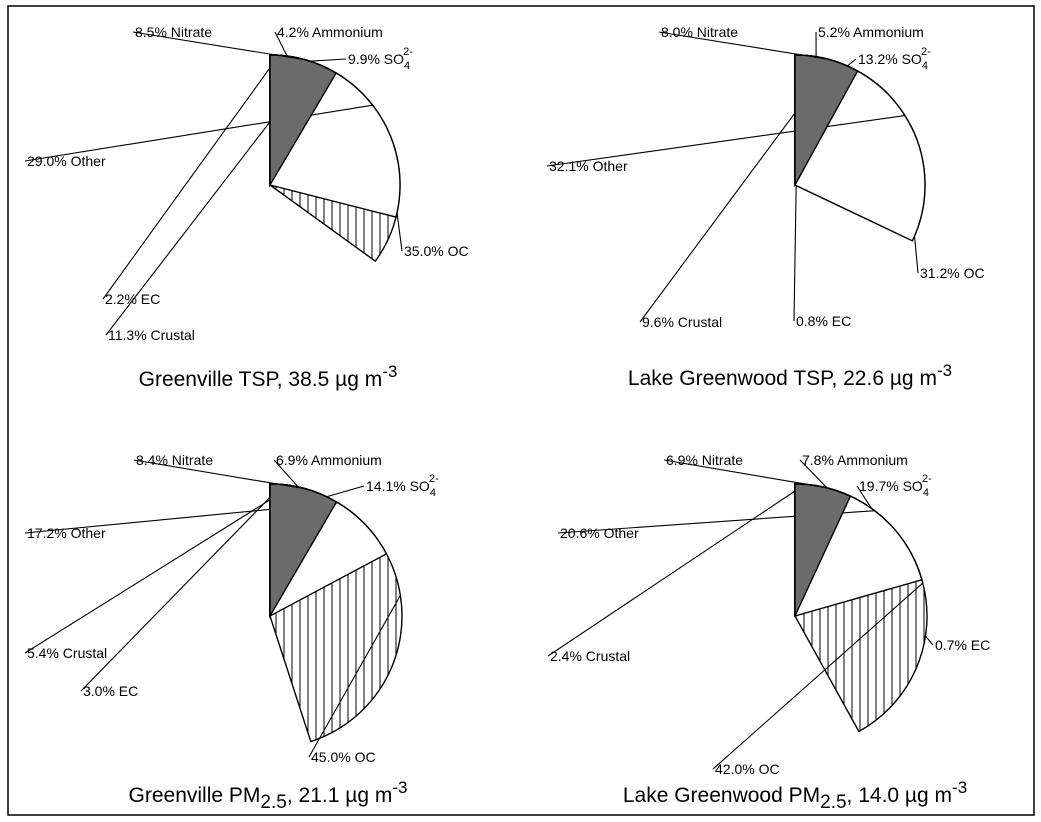 Image resolution: width=1041 pixels, height=822 pixels. I want to click on slice-label-ec: 2.2% EC, so click(132, 299).